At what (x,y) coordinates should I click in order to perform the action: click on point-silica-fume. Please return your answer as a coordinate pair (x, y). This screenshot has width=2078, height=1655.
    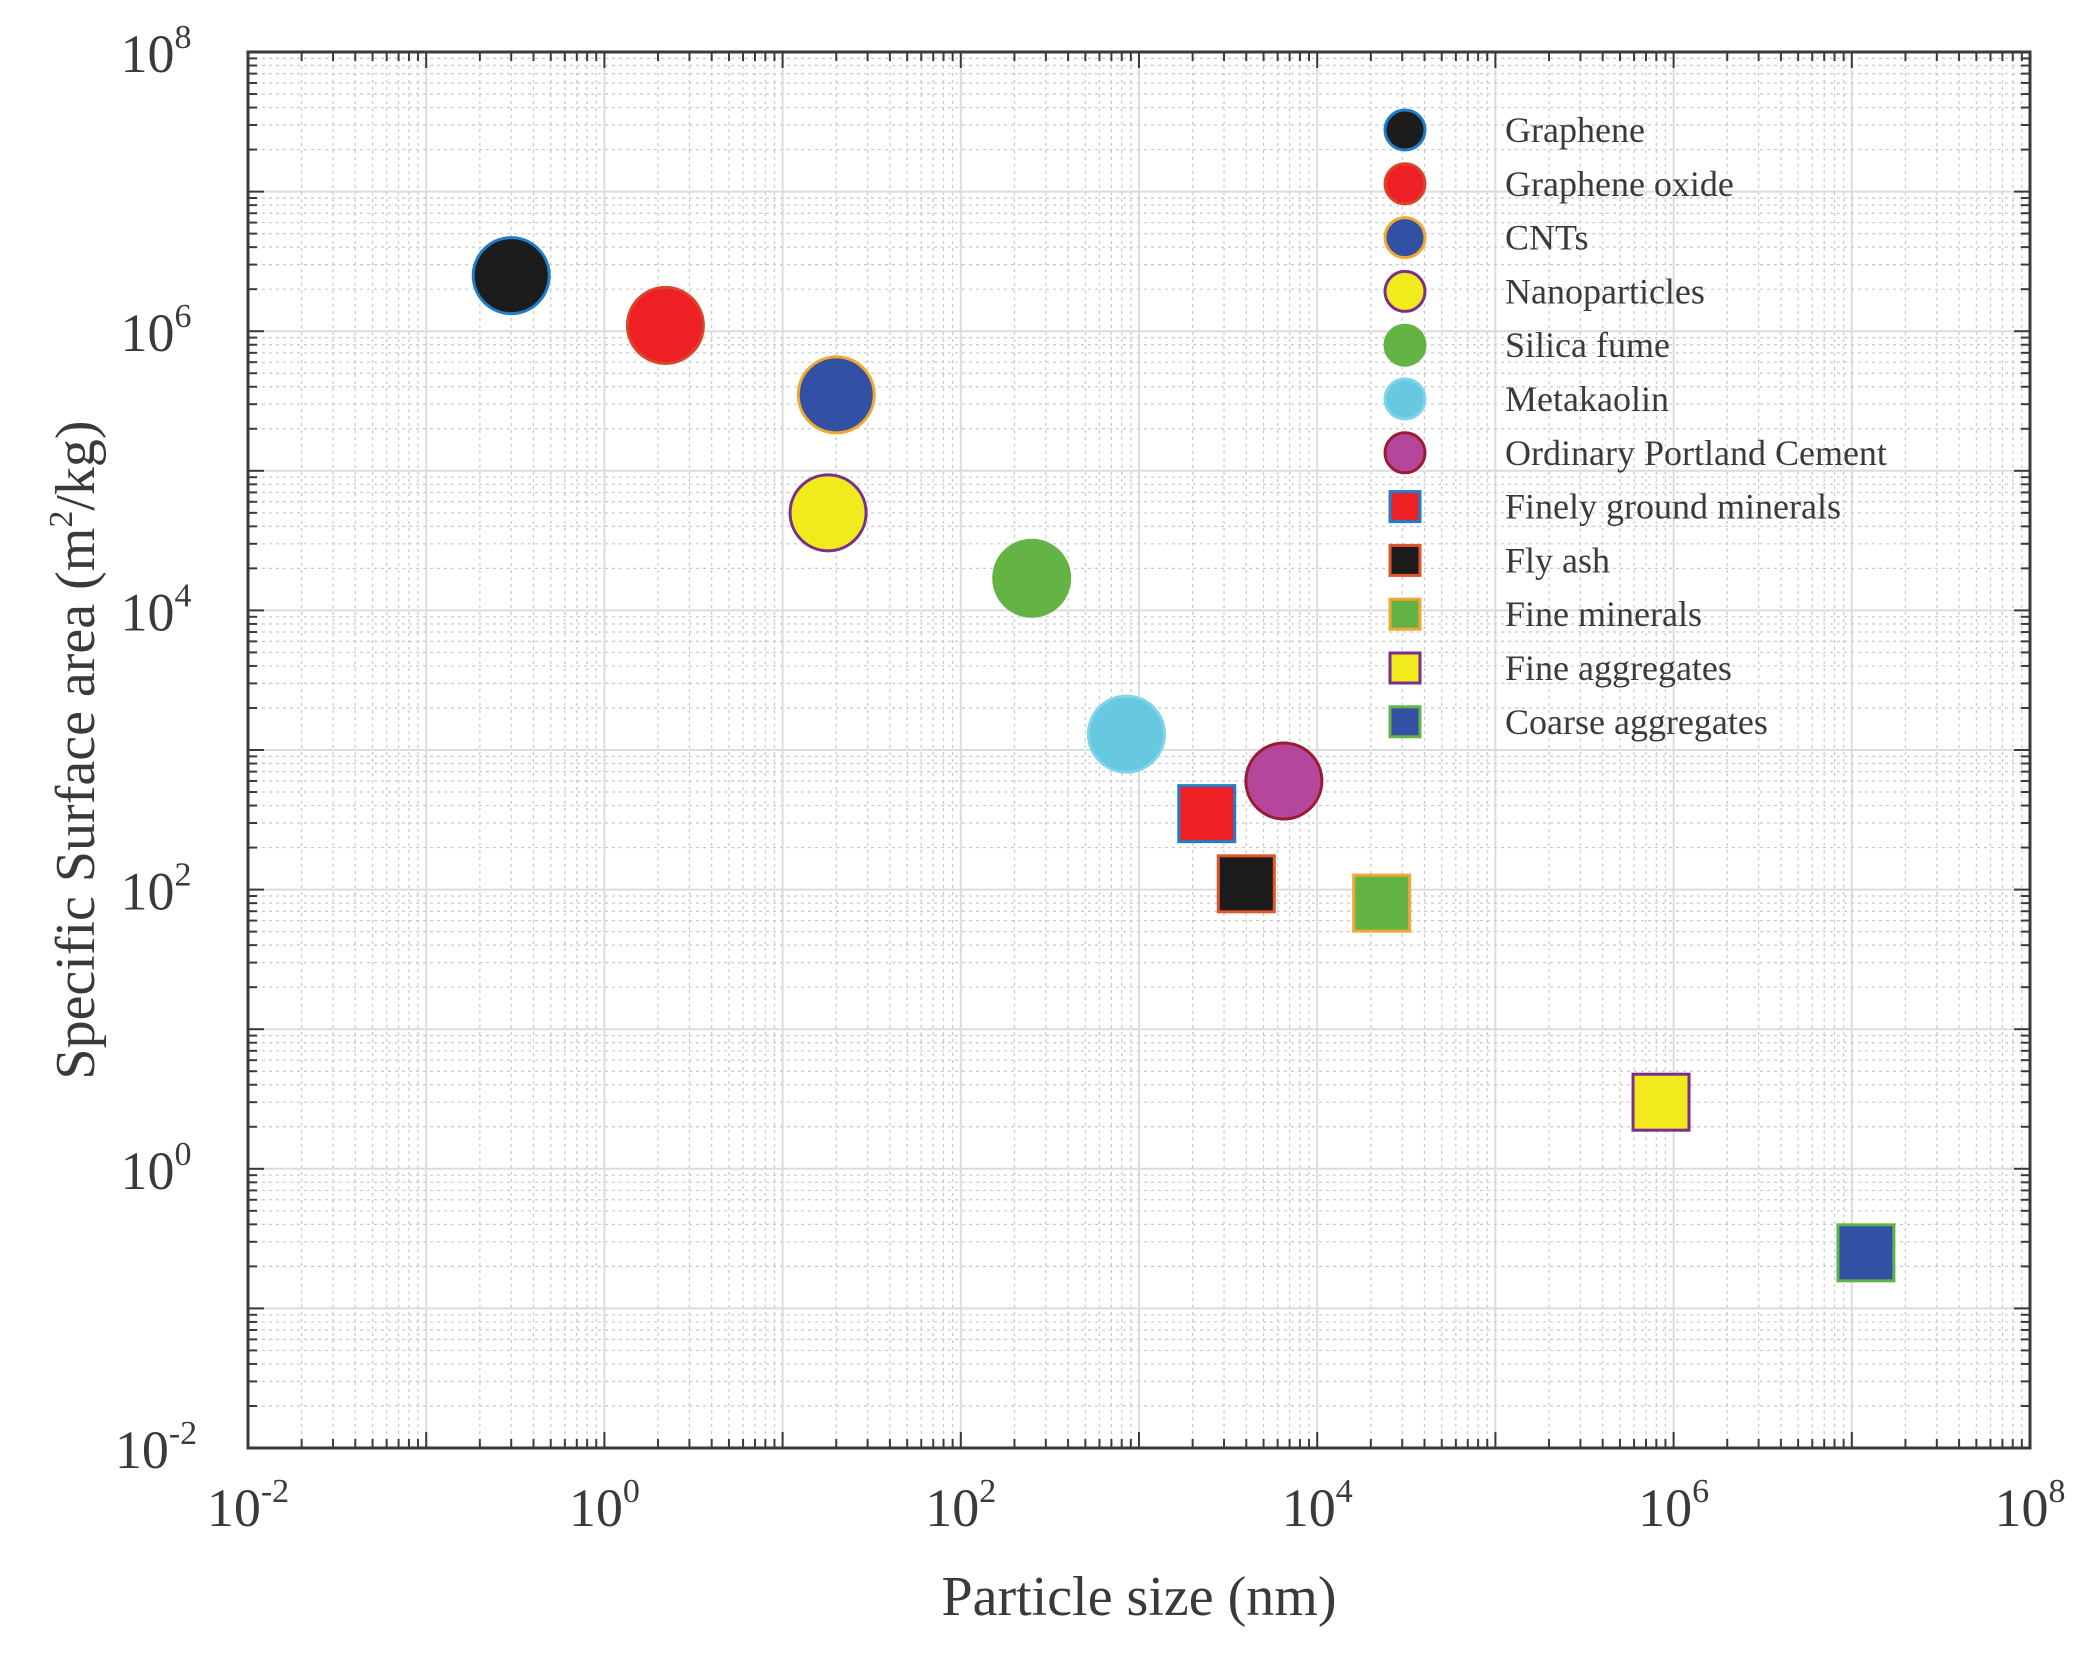
    Looking at the image, I should click on (1032, 578).